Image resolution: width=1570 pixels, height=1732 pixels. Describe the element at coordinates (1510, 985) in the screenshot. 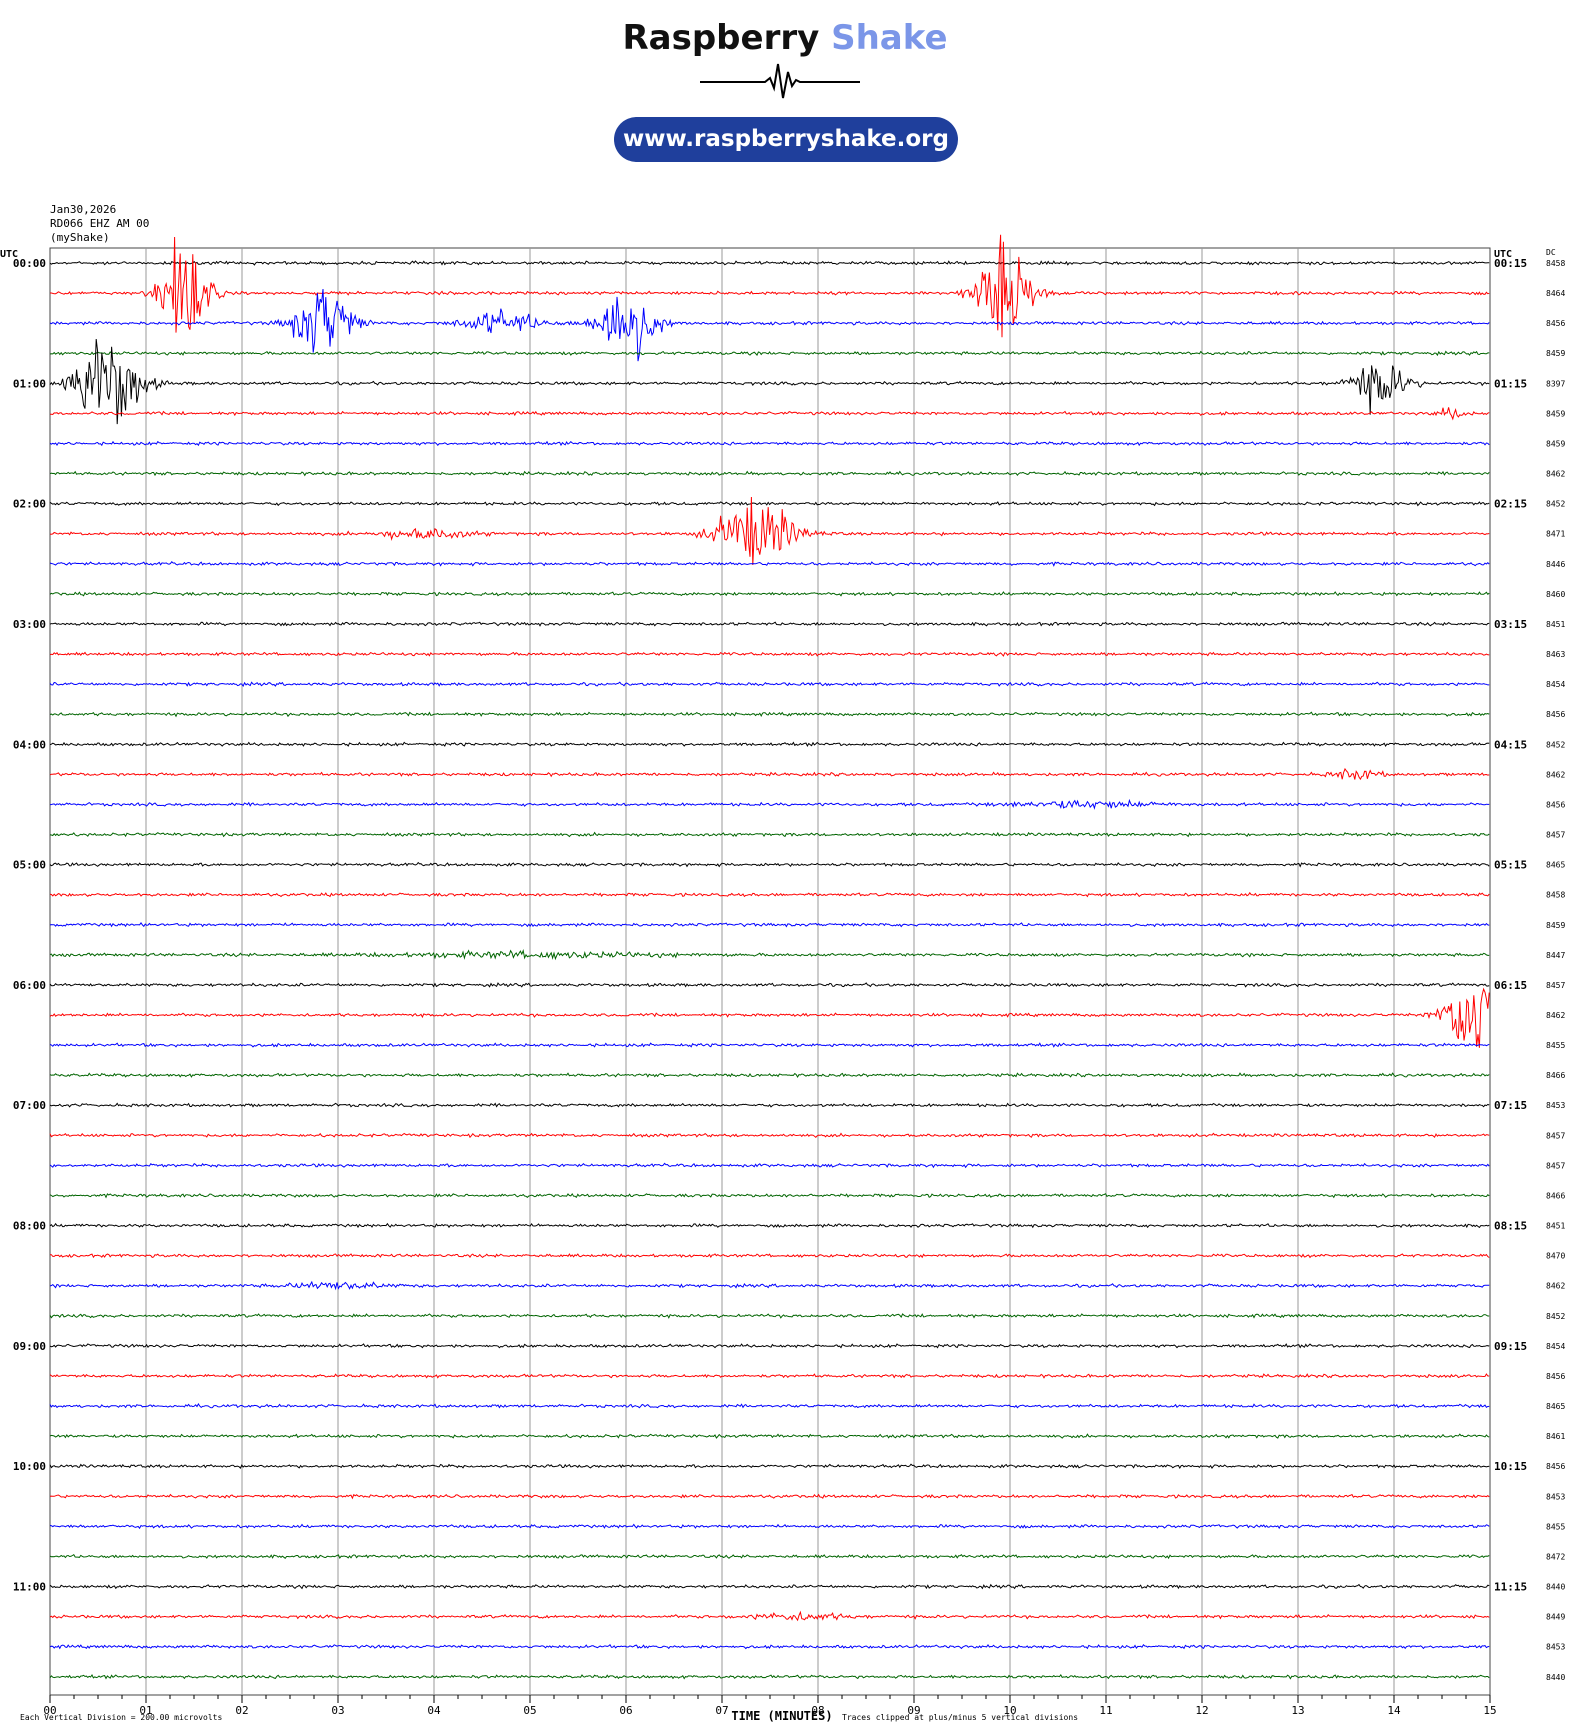

I see `right-hour-label: 06:15` at that location.